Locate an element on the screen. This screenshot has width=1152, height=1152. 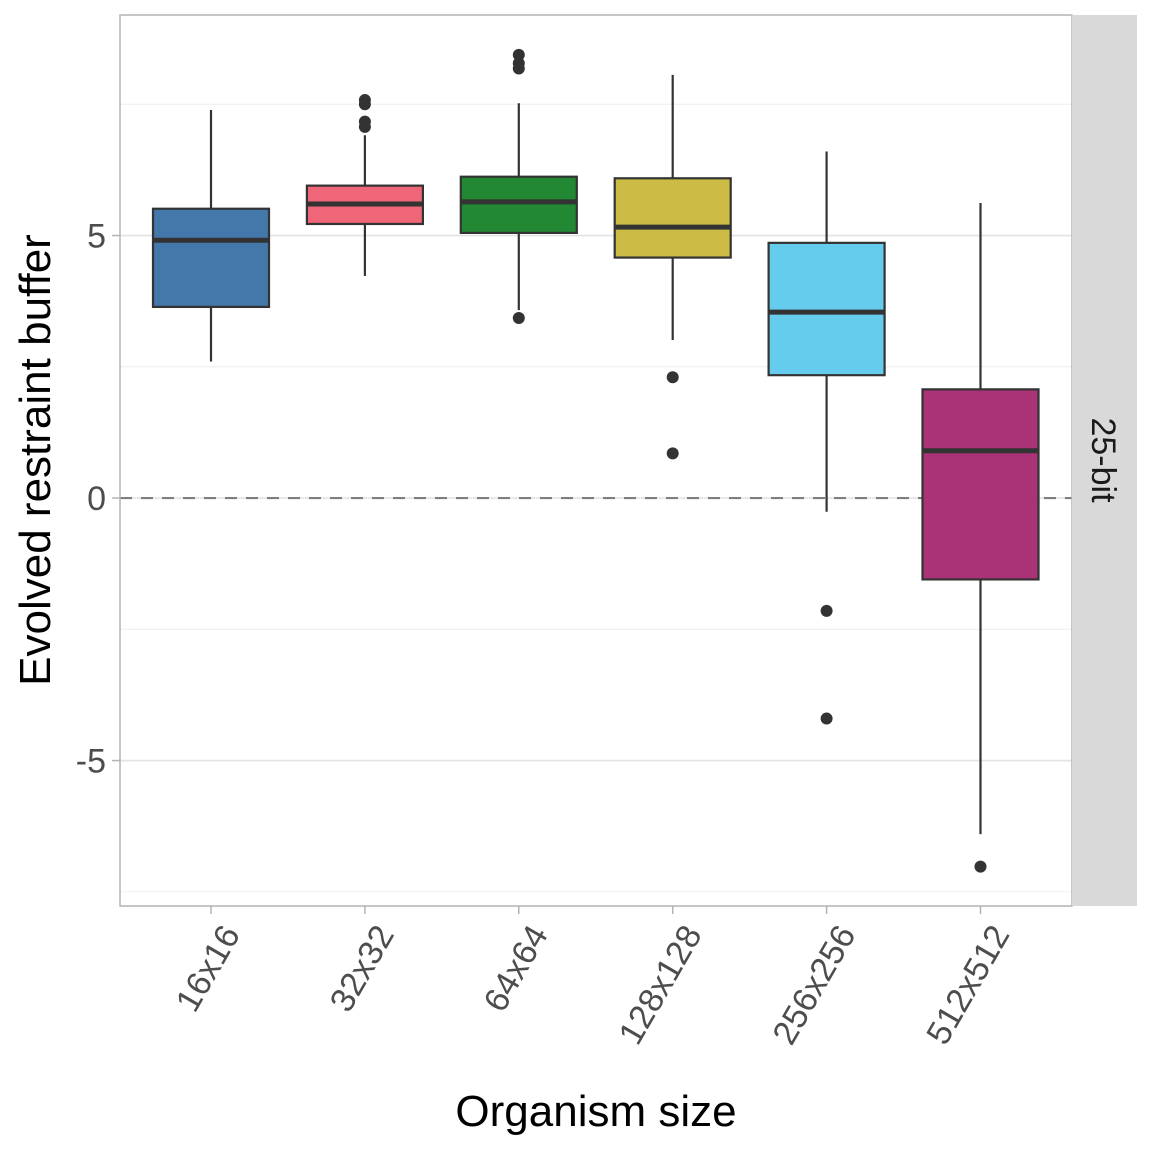
box-512x512 is located at coordinates (980, 537).